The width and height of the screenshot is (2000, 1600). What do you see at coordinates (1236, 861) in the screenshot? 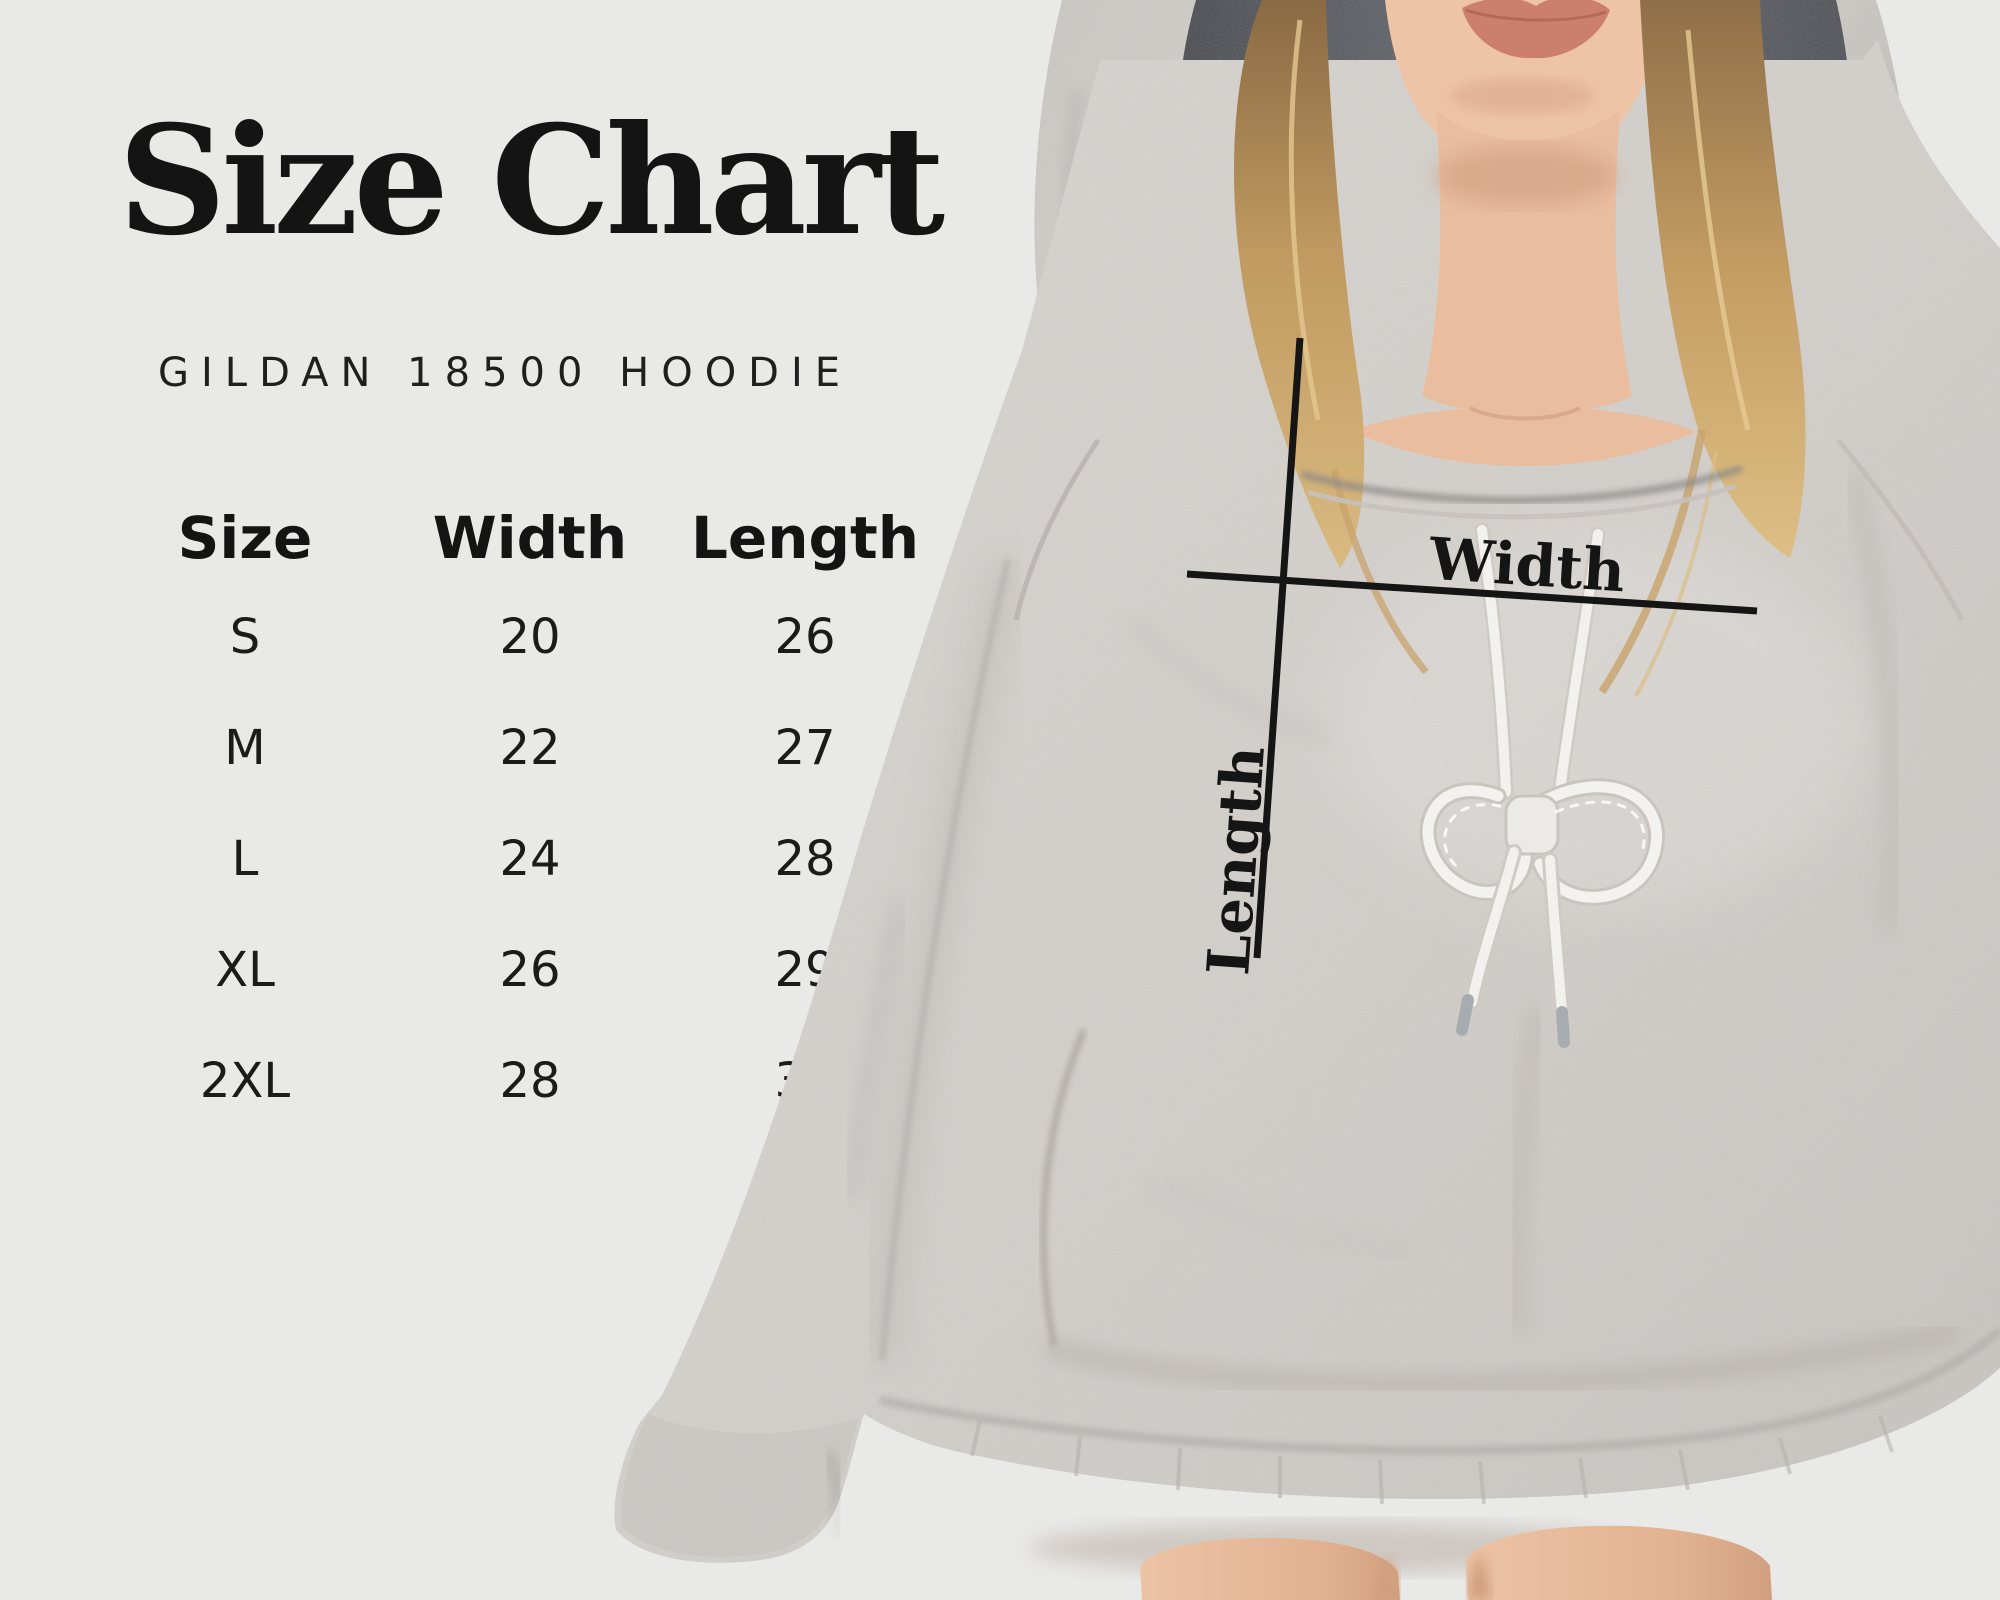
I see `length-measure-label: Length` at bounding box center [1236, 861].